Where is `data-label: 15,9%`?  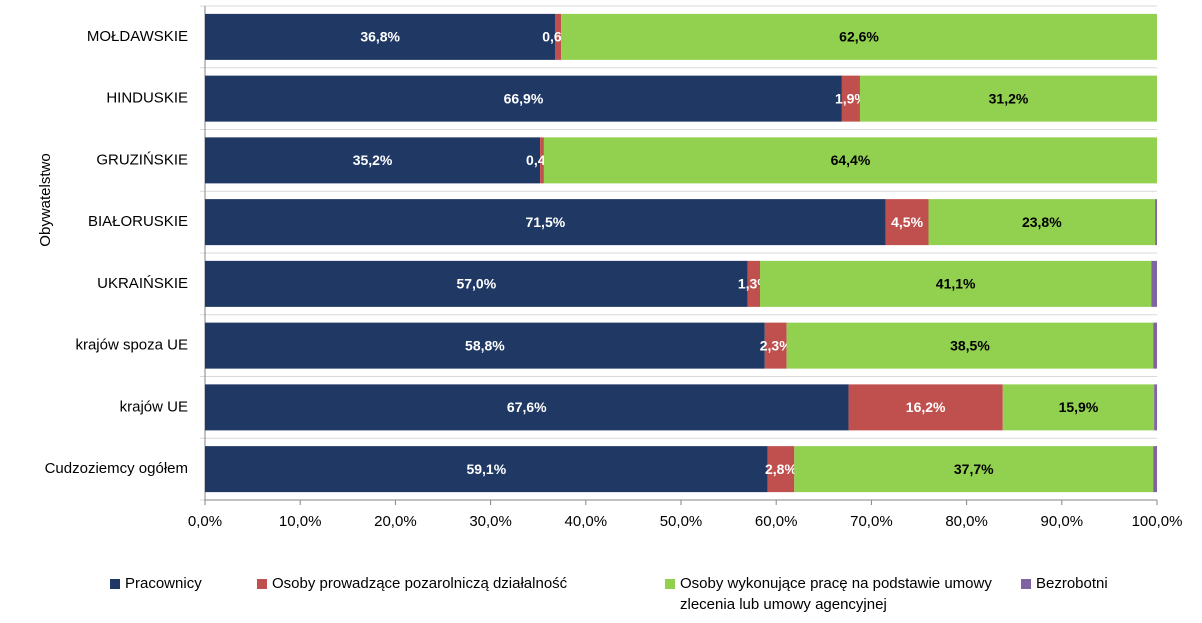
data-label: 15,9% is located at coordinates (1079, 407).